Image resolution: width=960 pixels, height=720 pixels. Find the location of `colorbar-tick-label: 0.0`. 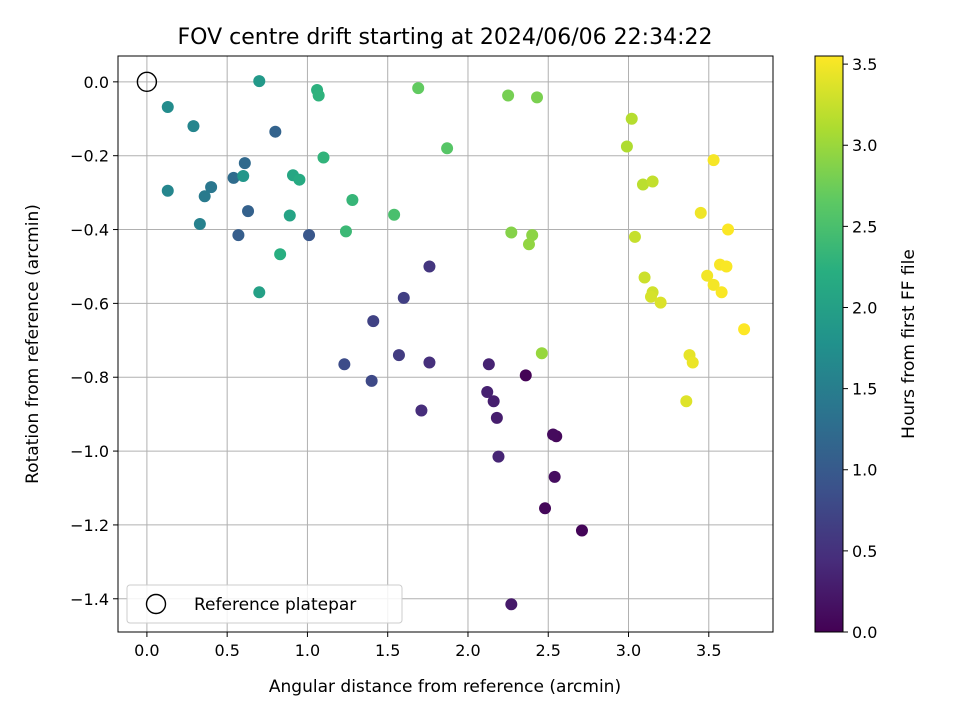

colorbar-tick-label: 0.0 is located at coordinates (864, 632).